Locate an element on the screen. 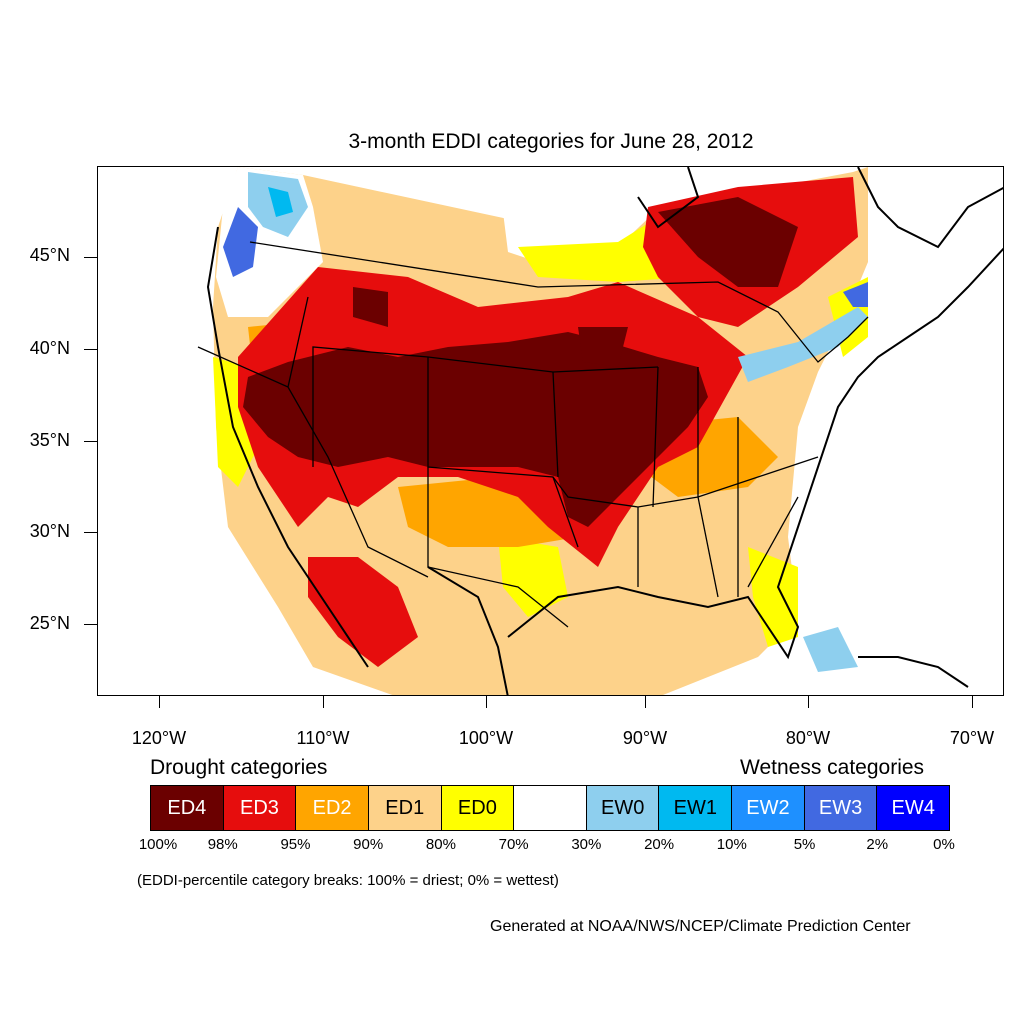 The width and height of the screenshot is (1024, 1024). legend-swatch-ed3: ED3 is located at coordinates (260, 808).